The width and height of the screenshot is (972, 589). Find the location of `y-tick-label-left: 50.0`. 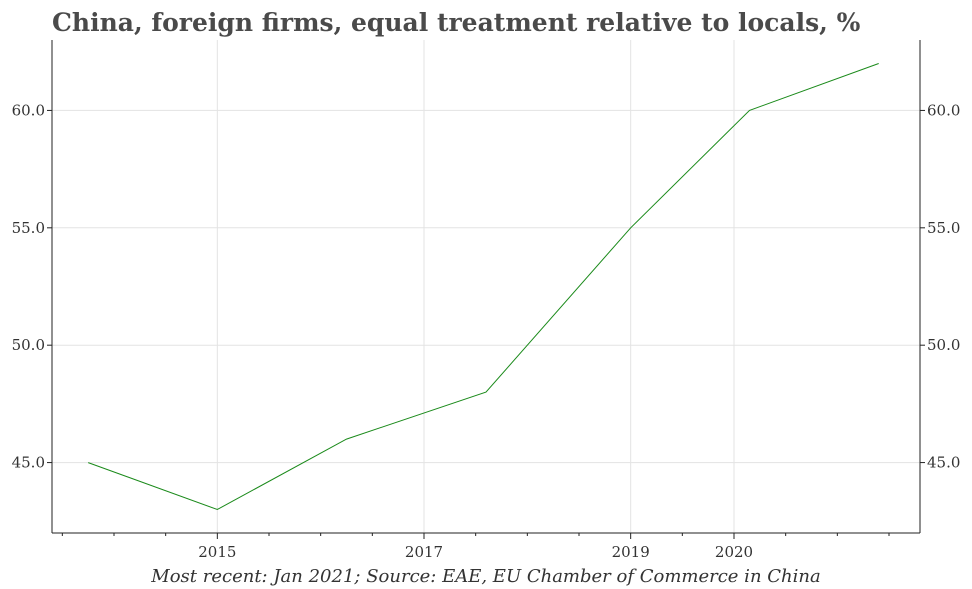

y-tick-label-left: 50.0 is located at coordinates (28, 345).